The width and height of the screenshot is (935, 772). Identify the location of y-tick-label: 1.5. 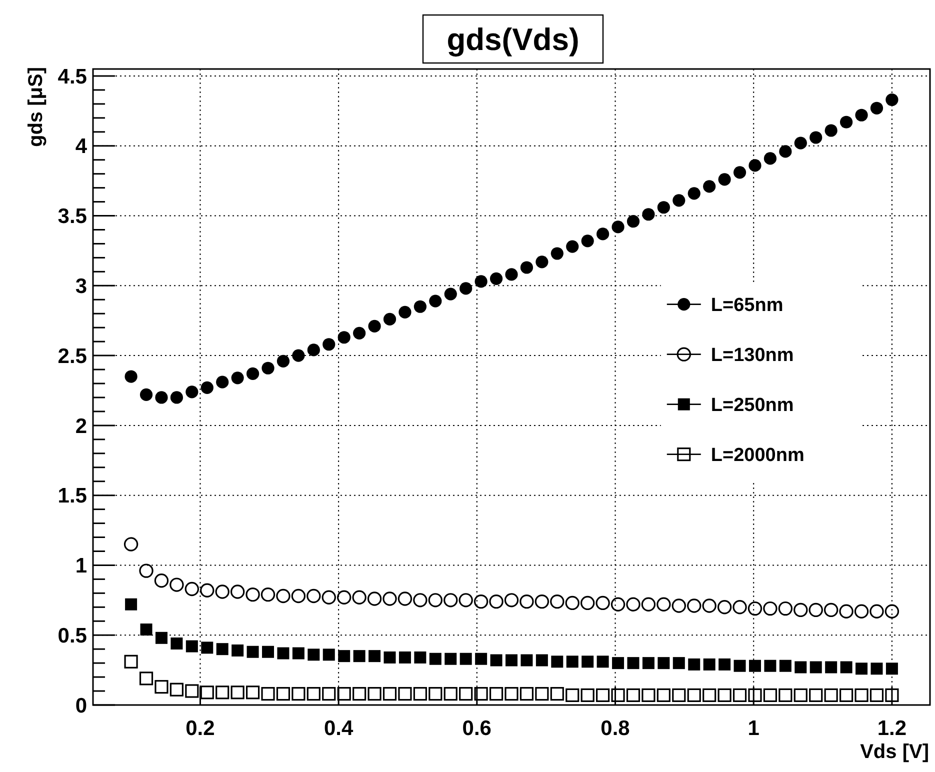
(73, 496).